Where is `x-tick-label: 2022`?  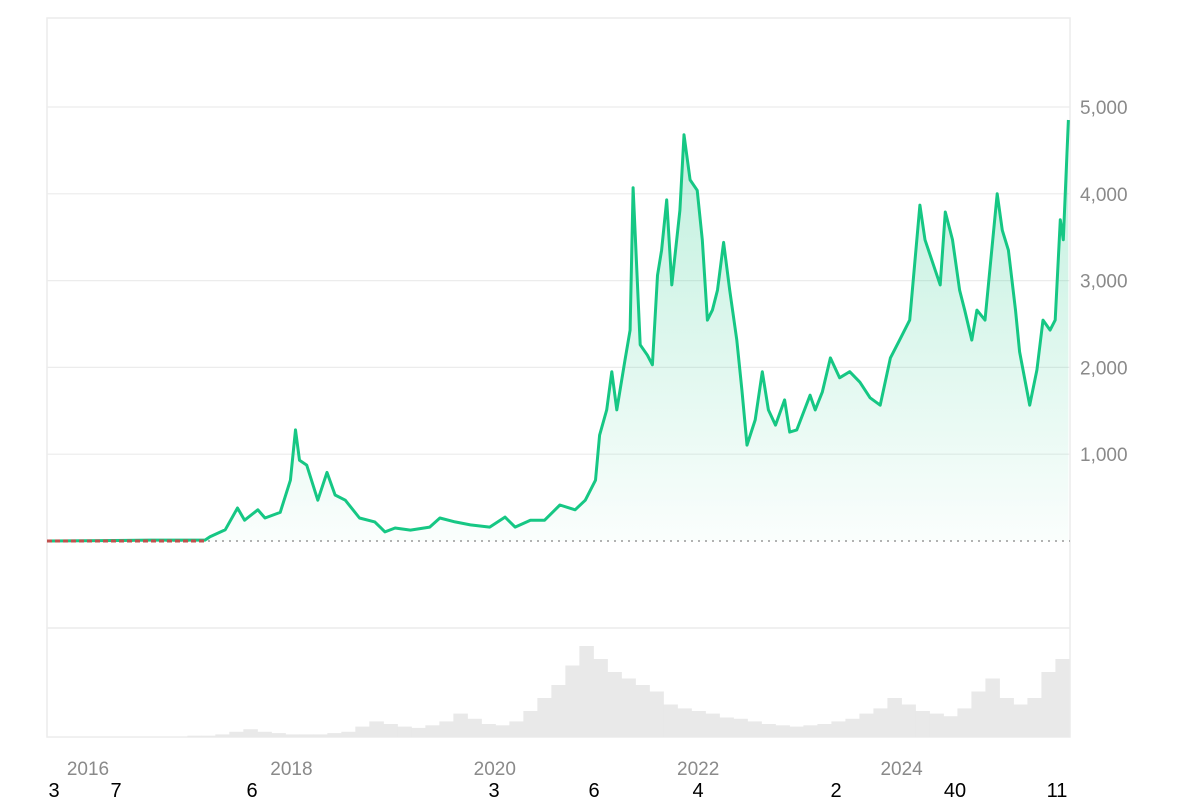
x-tick-label: 2022 is located at coordinates (698, 769).